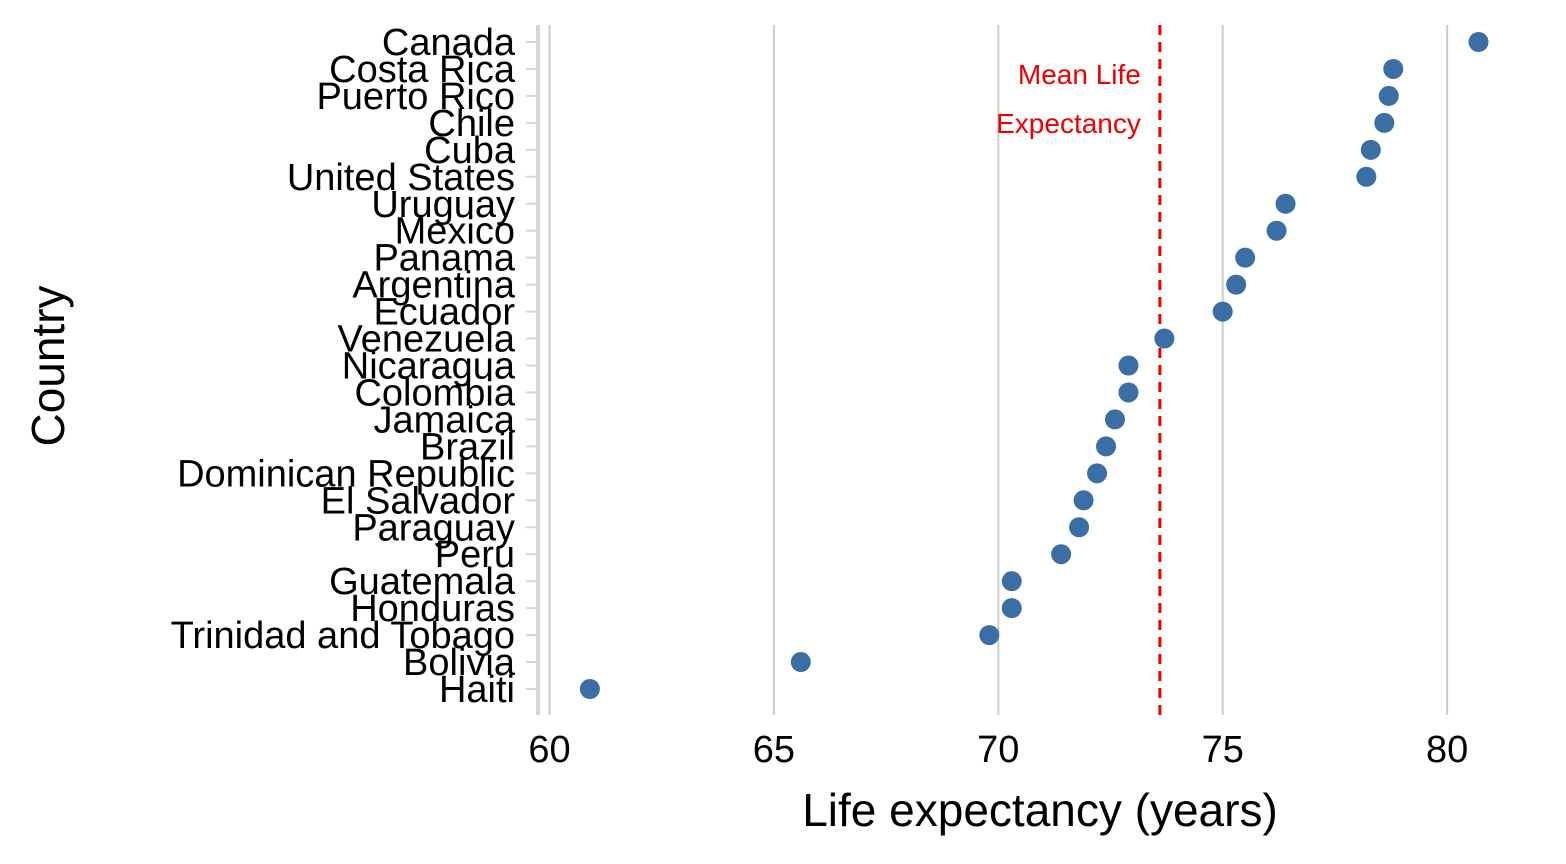 The height and width of the screenshot is (864, 1566). Describe the element at coordinates (422, 582) in the screenshot. I see `y-tick-label: Guatemala` at that location.